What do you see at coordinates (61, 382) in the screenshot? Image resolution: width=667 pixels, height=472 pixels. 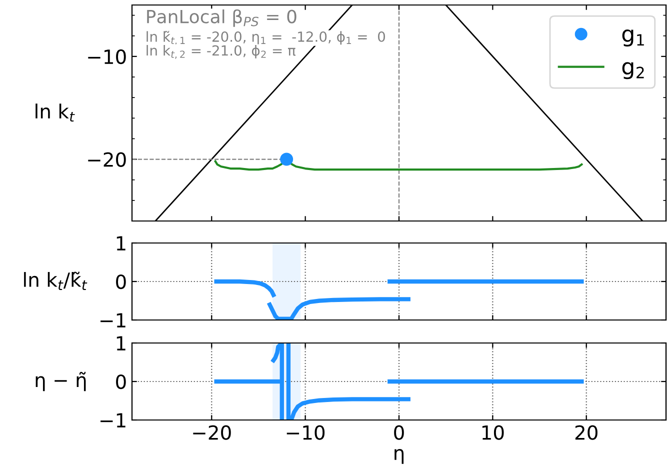 I see `y-axis-title: η − η̃` at bounding box center [61, 382].